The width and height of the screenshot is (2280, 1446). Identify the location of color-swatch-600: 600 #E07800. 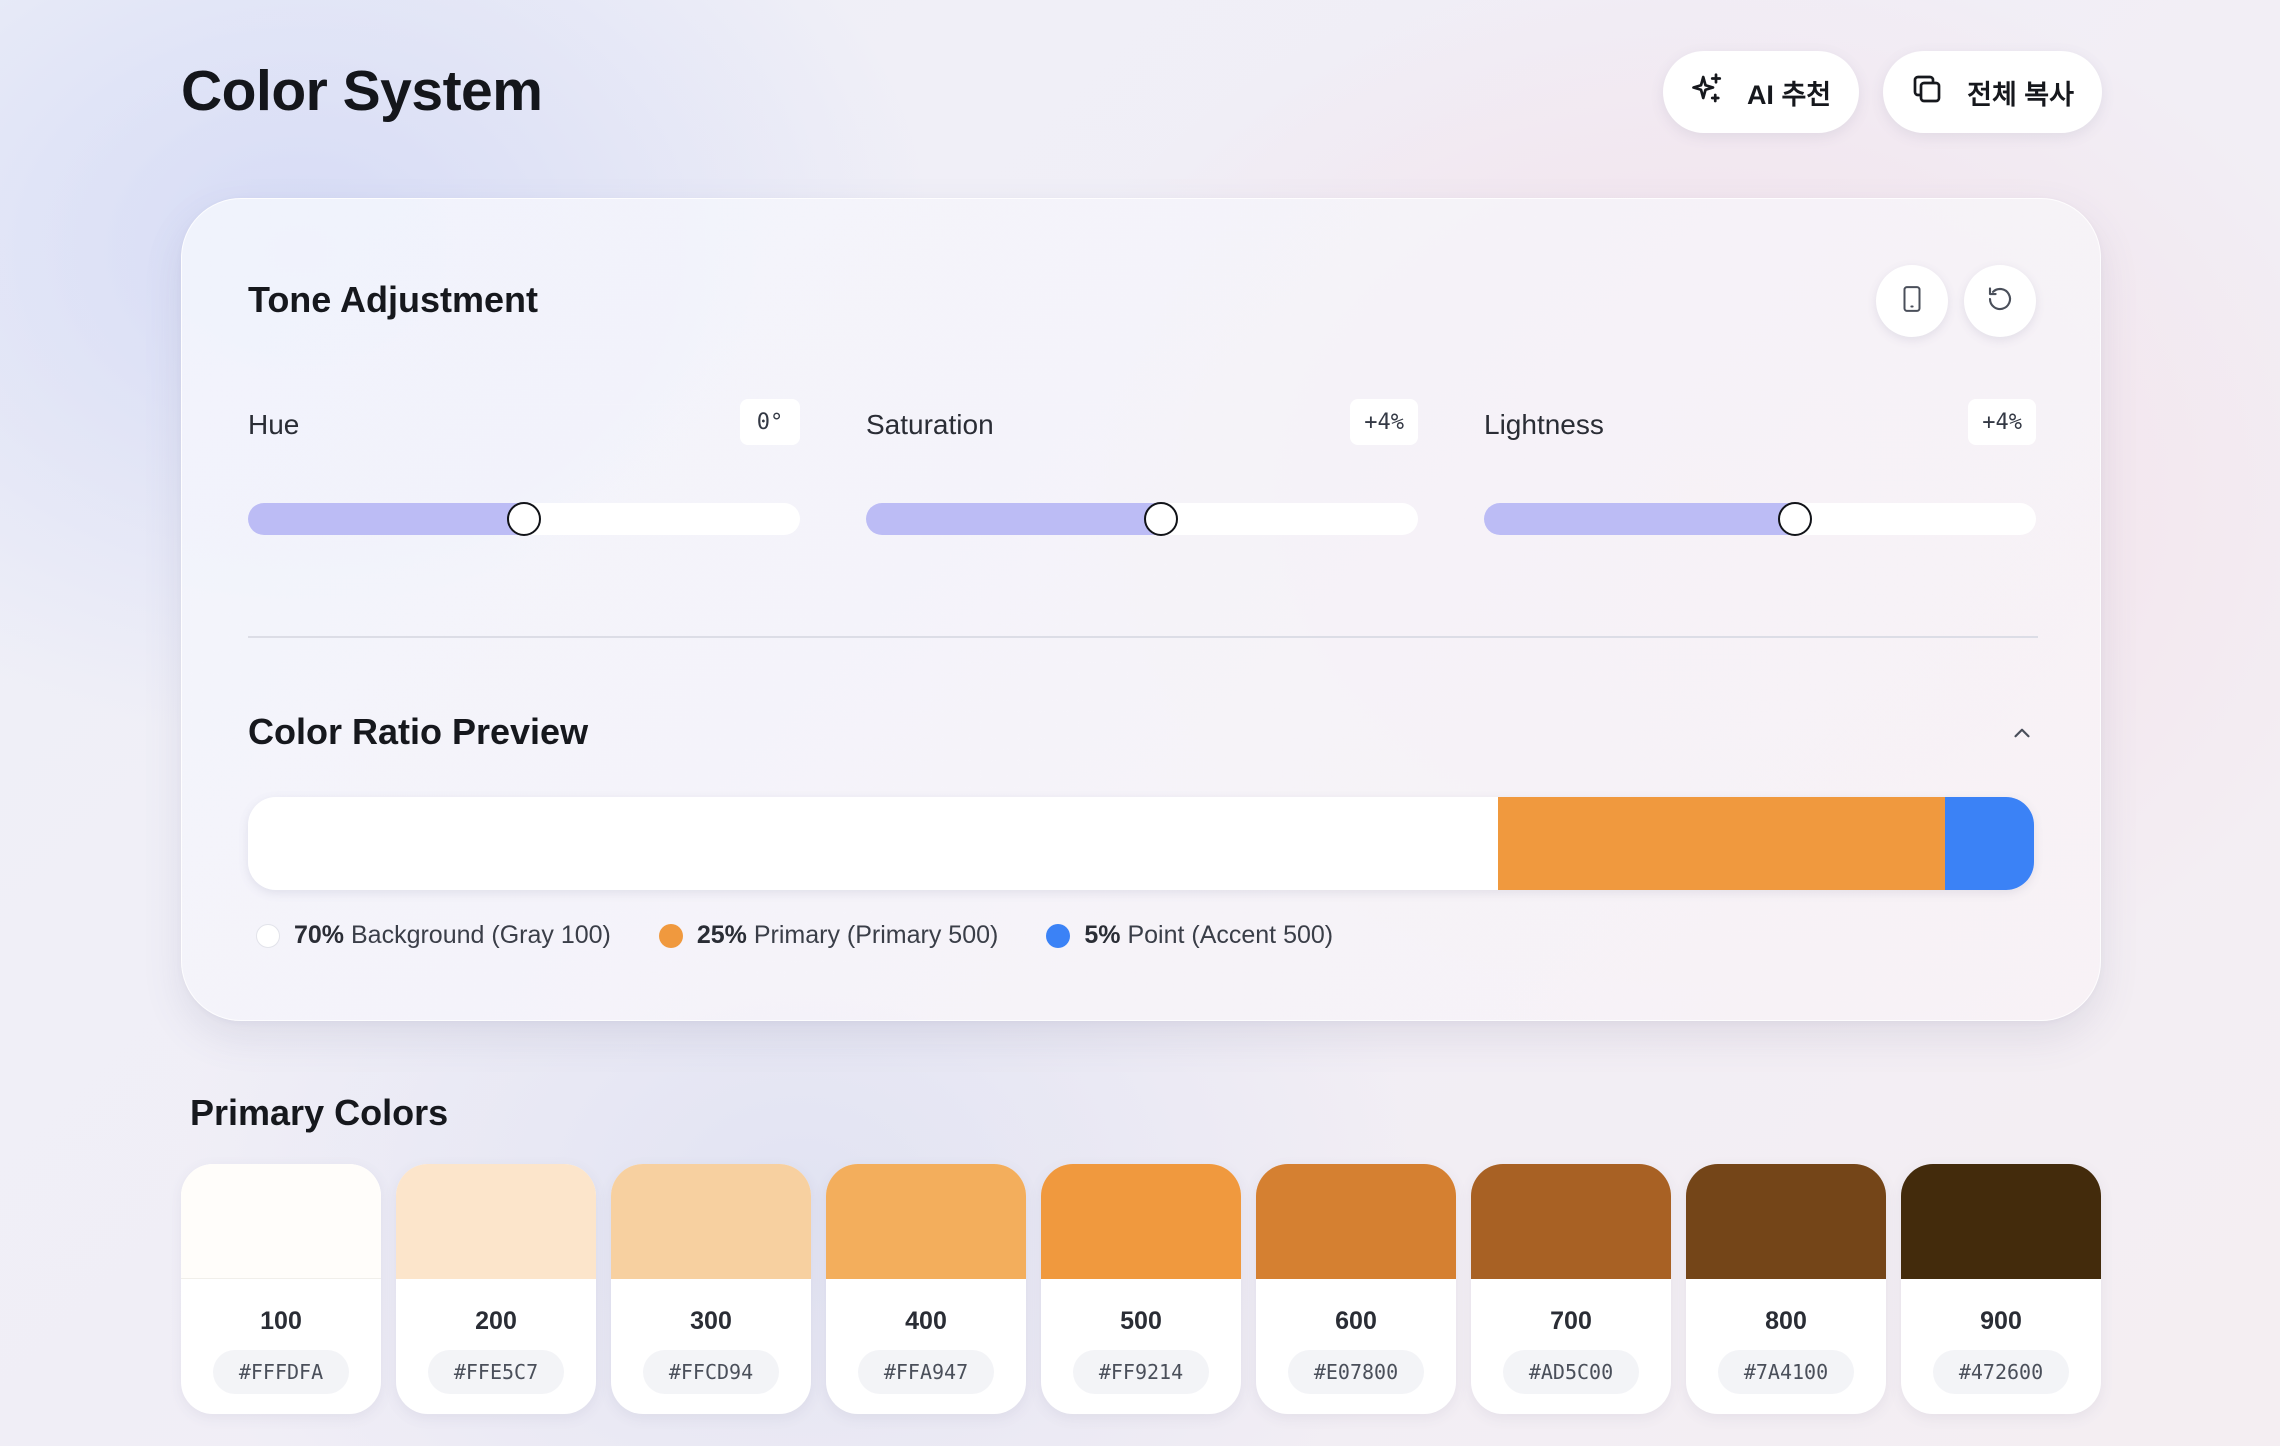
(1356, 1289).